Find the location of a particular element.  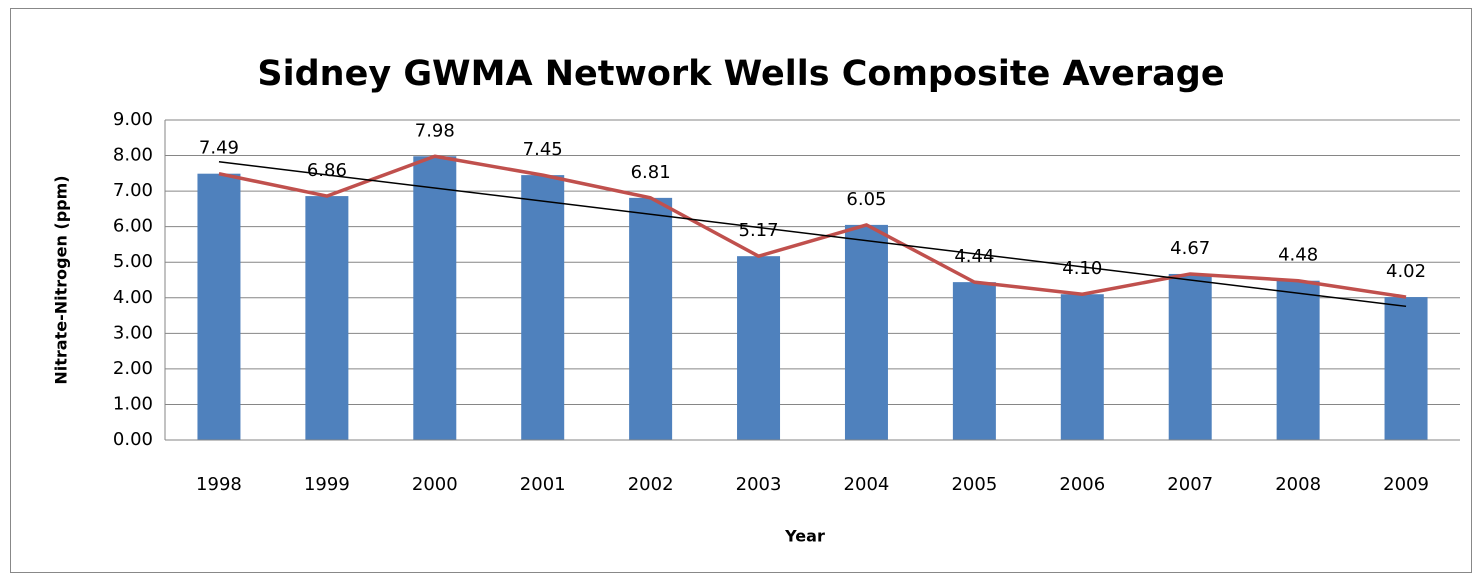

x-tick-label: 2000 is located at coordinates (435, 484).